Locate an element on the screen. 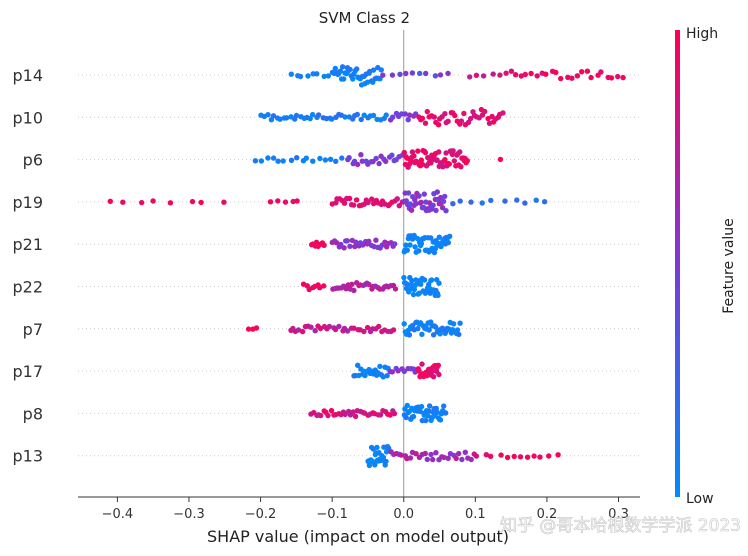 This screenshot has width=748, height=556. x-tick-label: 0.3 is located at coordinates (618, 514).